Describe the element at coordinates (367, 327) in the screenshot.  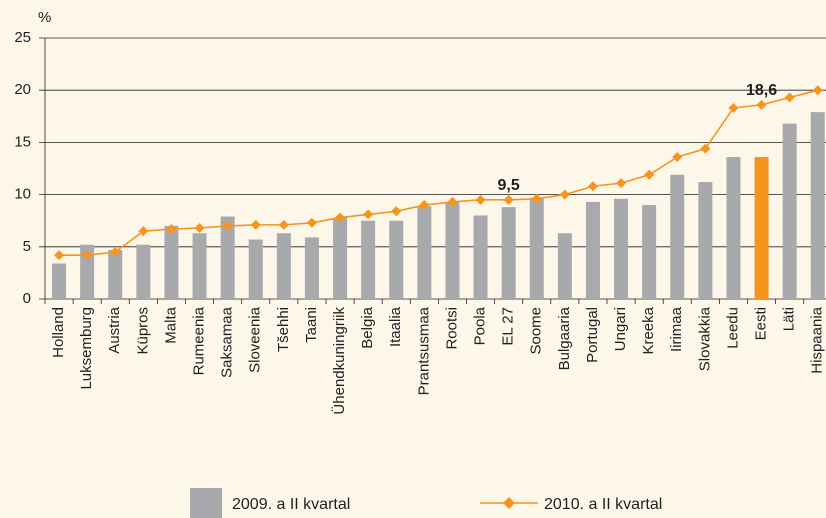
I see `x-tick-label: Belgia` at that location.